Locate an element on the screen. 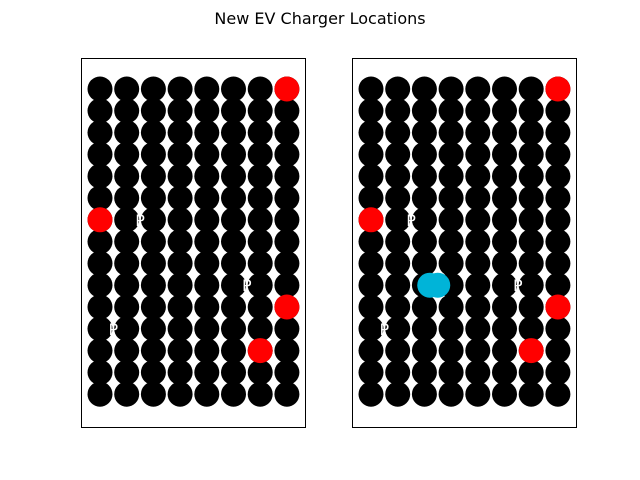 This screenshot has width=640, height=480. parking-label: P is located at coordinates (518, 285).